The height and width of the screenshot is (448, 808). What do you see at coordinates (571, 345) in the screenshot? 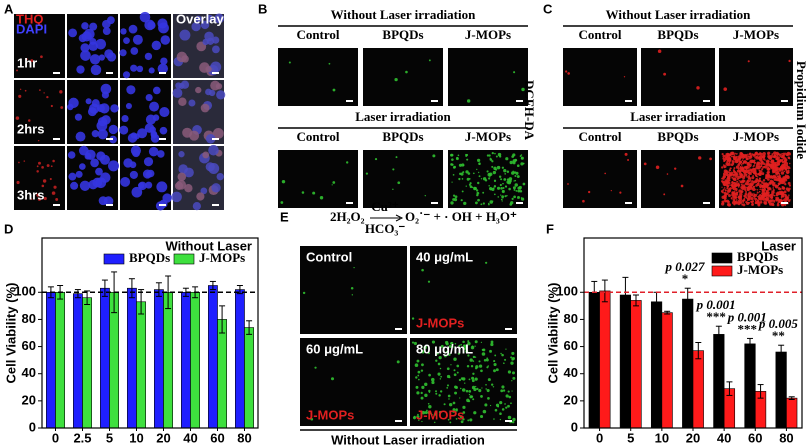
I see `y-tick-label: 60` at bounding box center [571, 345].